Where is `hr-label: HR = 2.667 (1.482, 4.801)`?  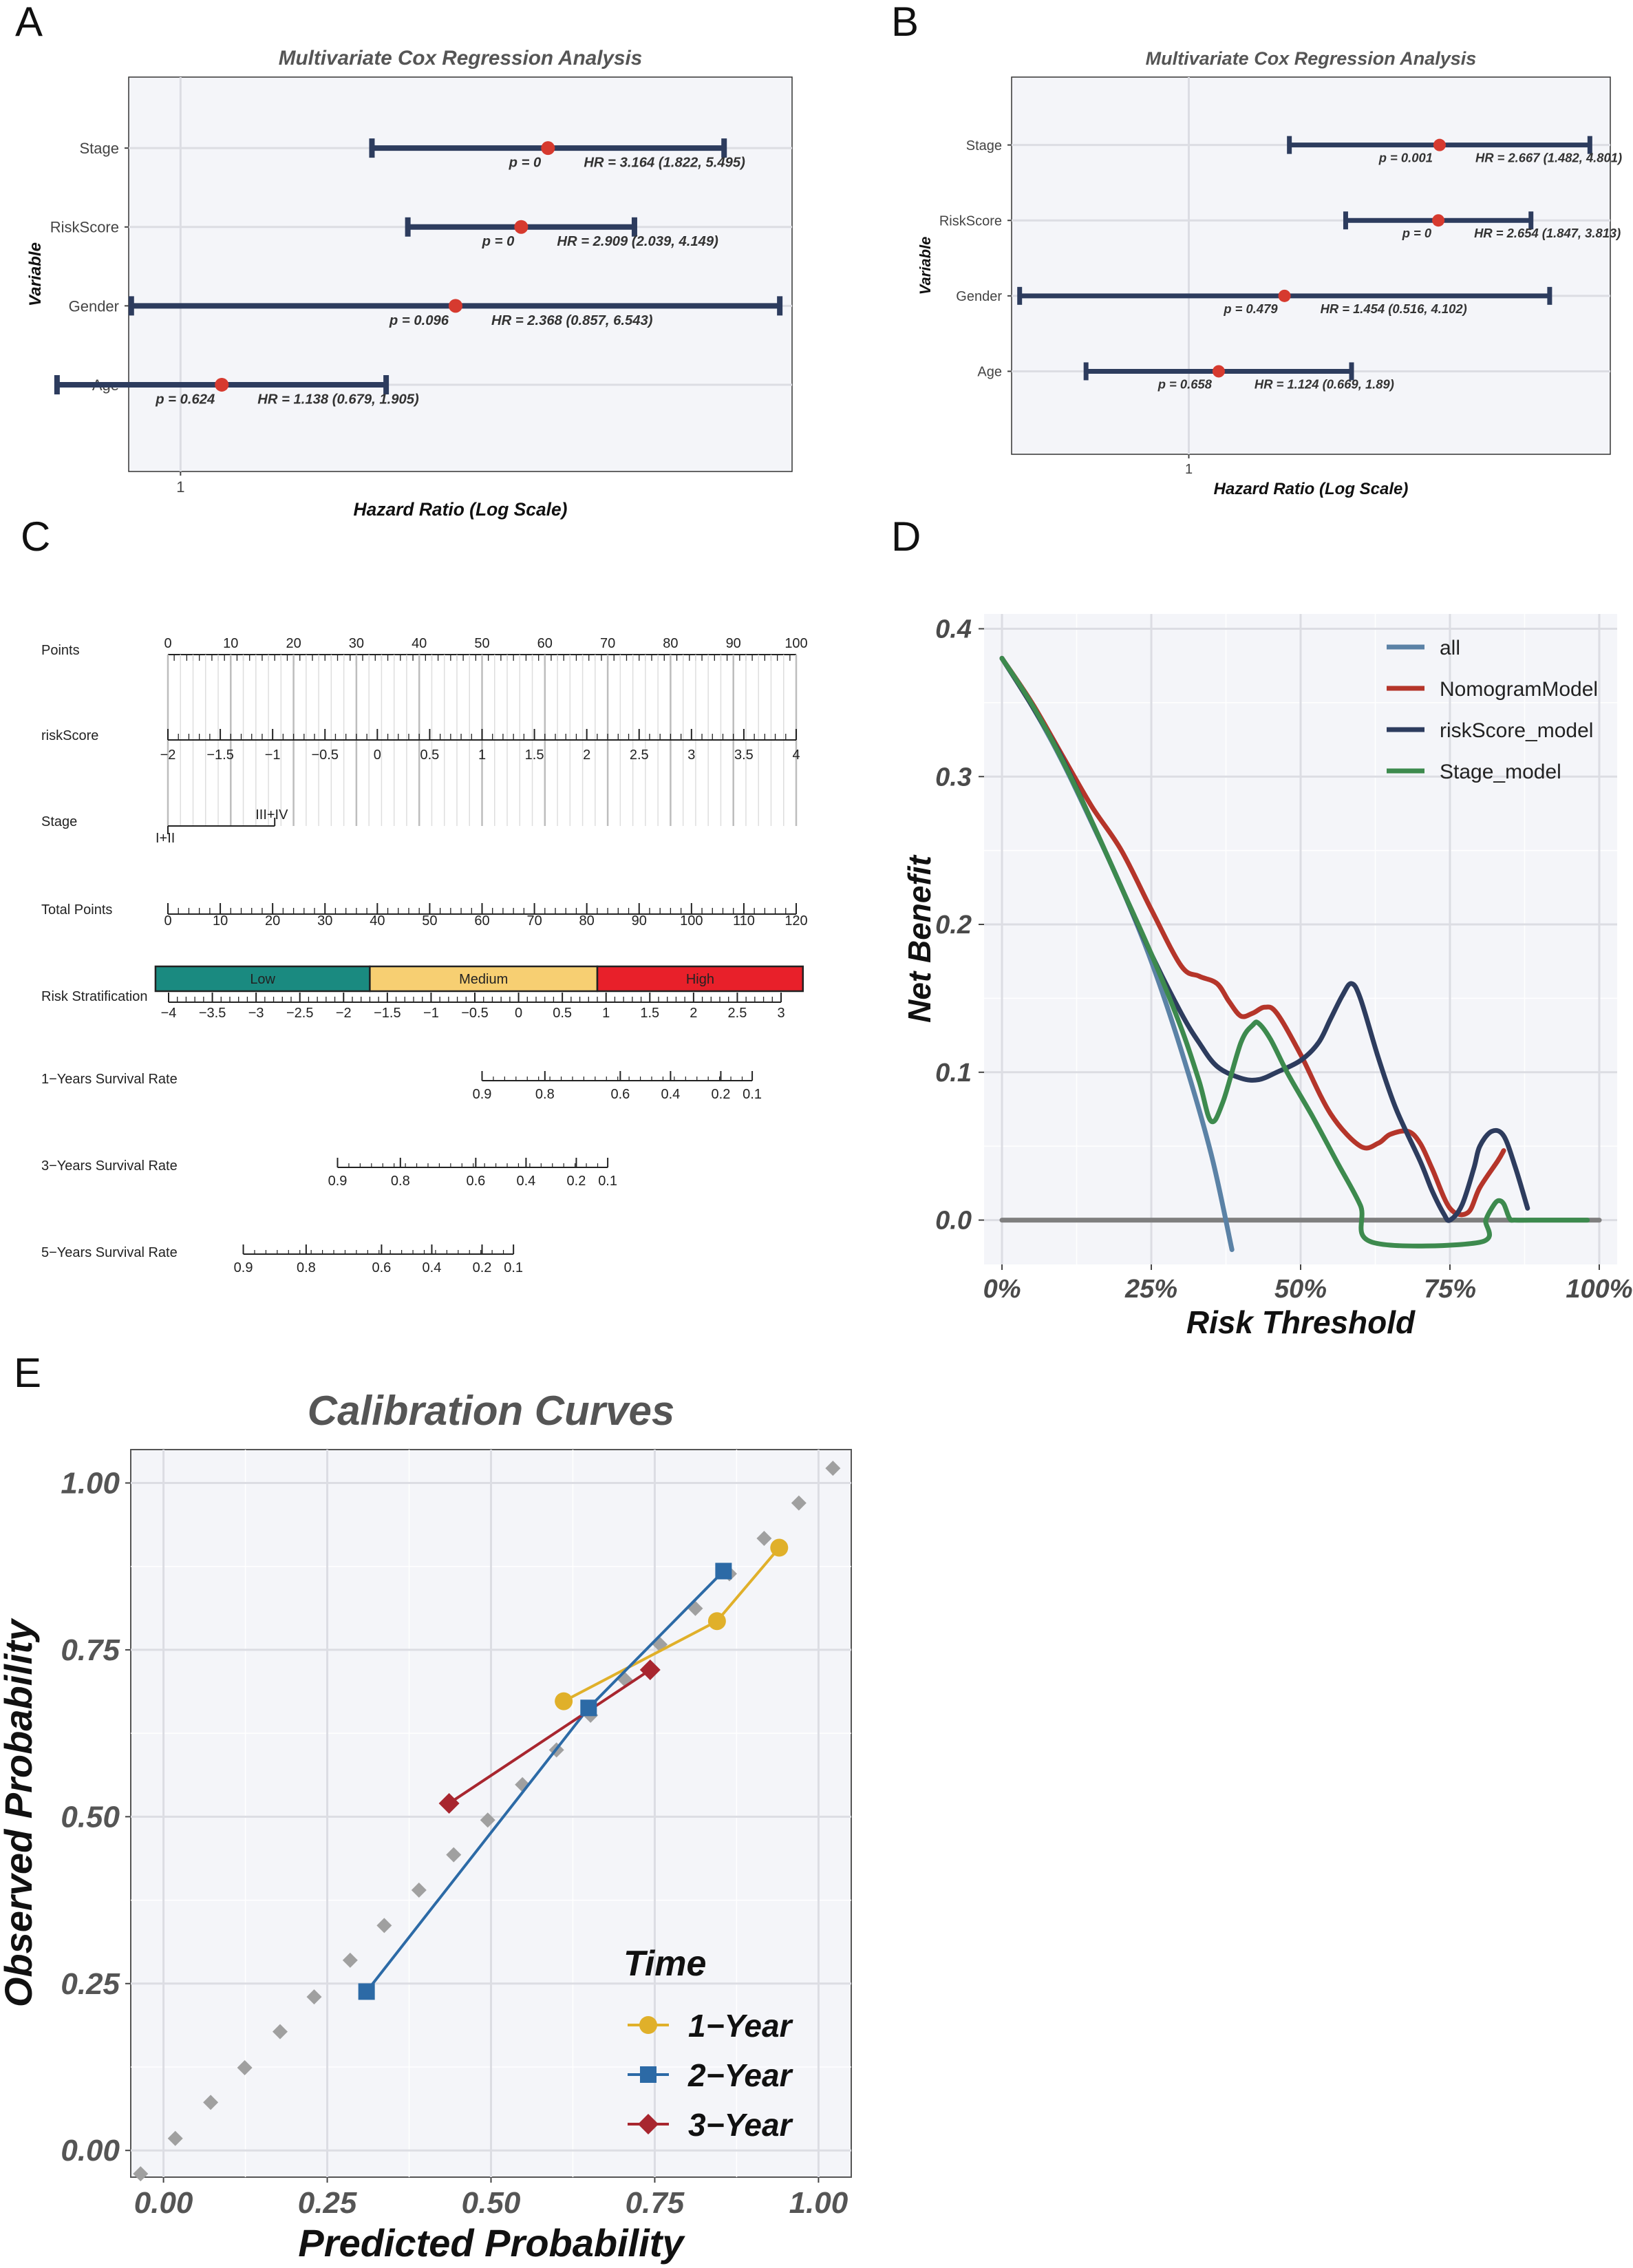 hr-label: HR = 2.667 (1.482, 4.801) is located at coordinates (1548, 158).